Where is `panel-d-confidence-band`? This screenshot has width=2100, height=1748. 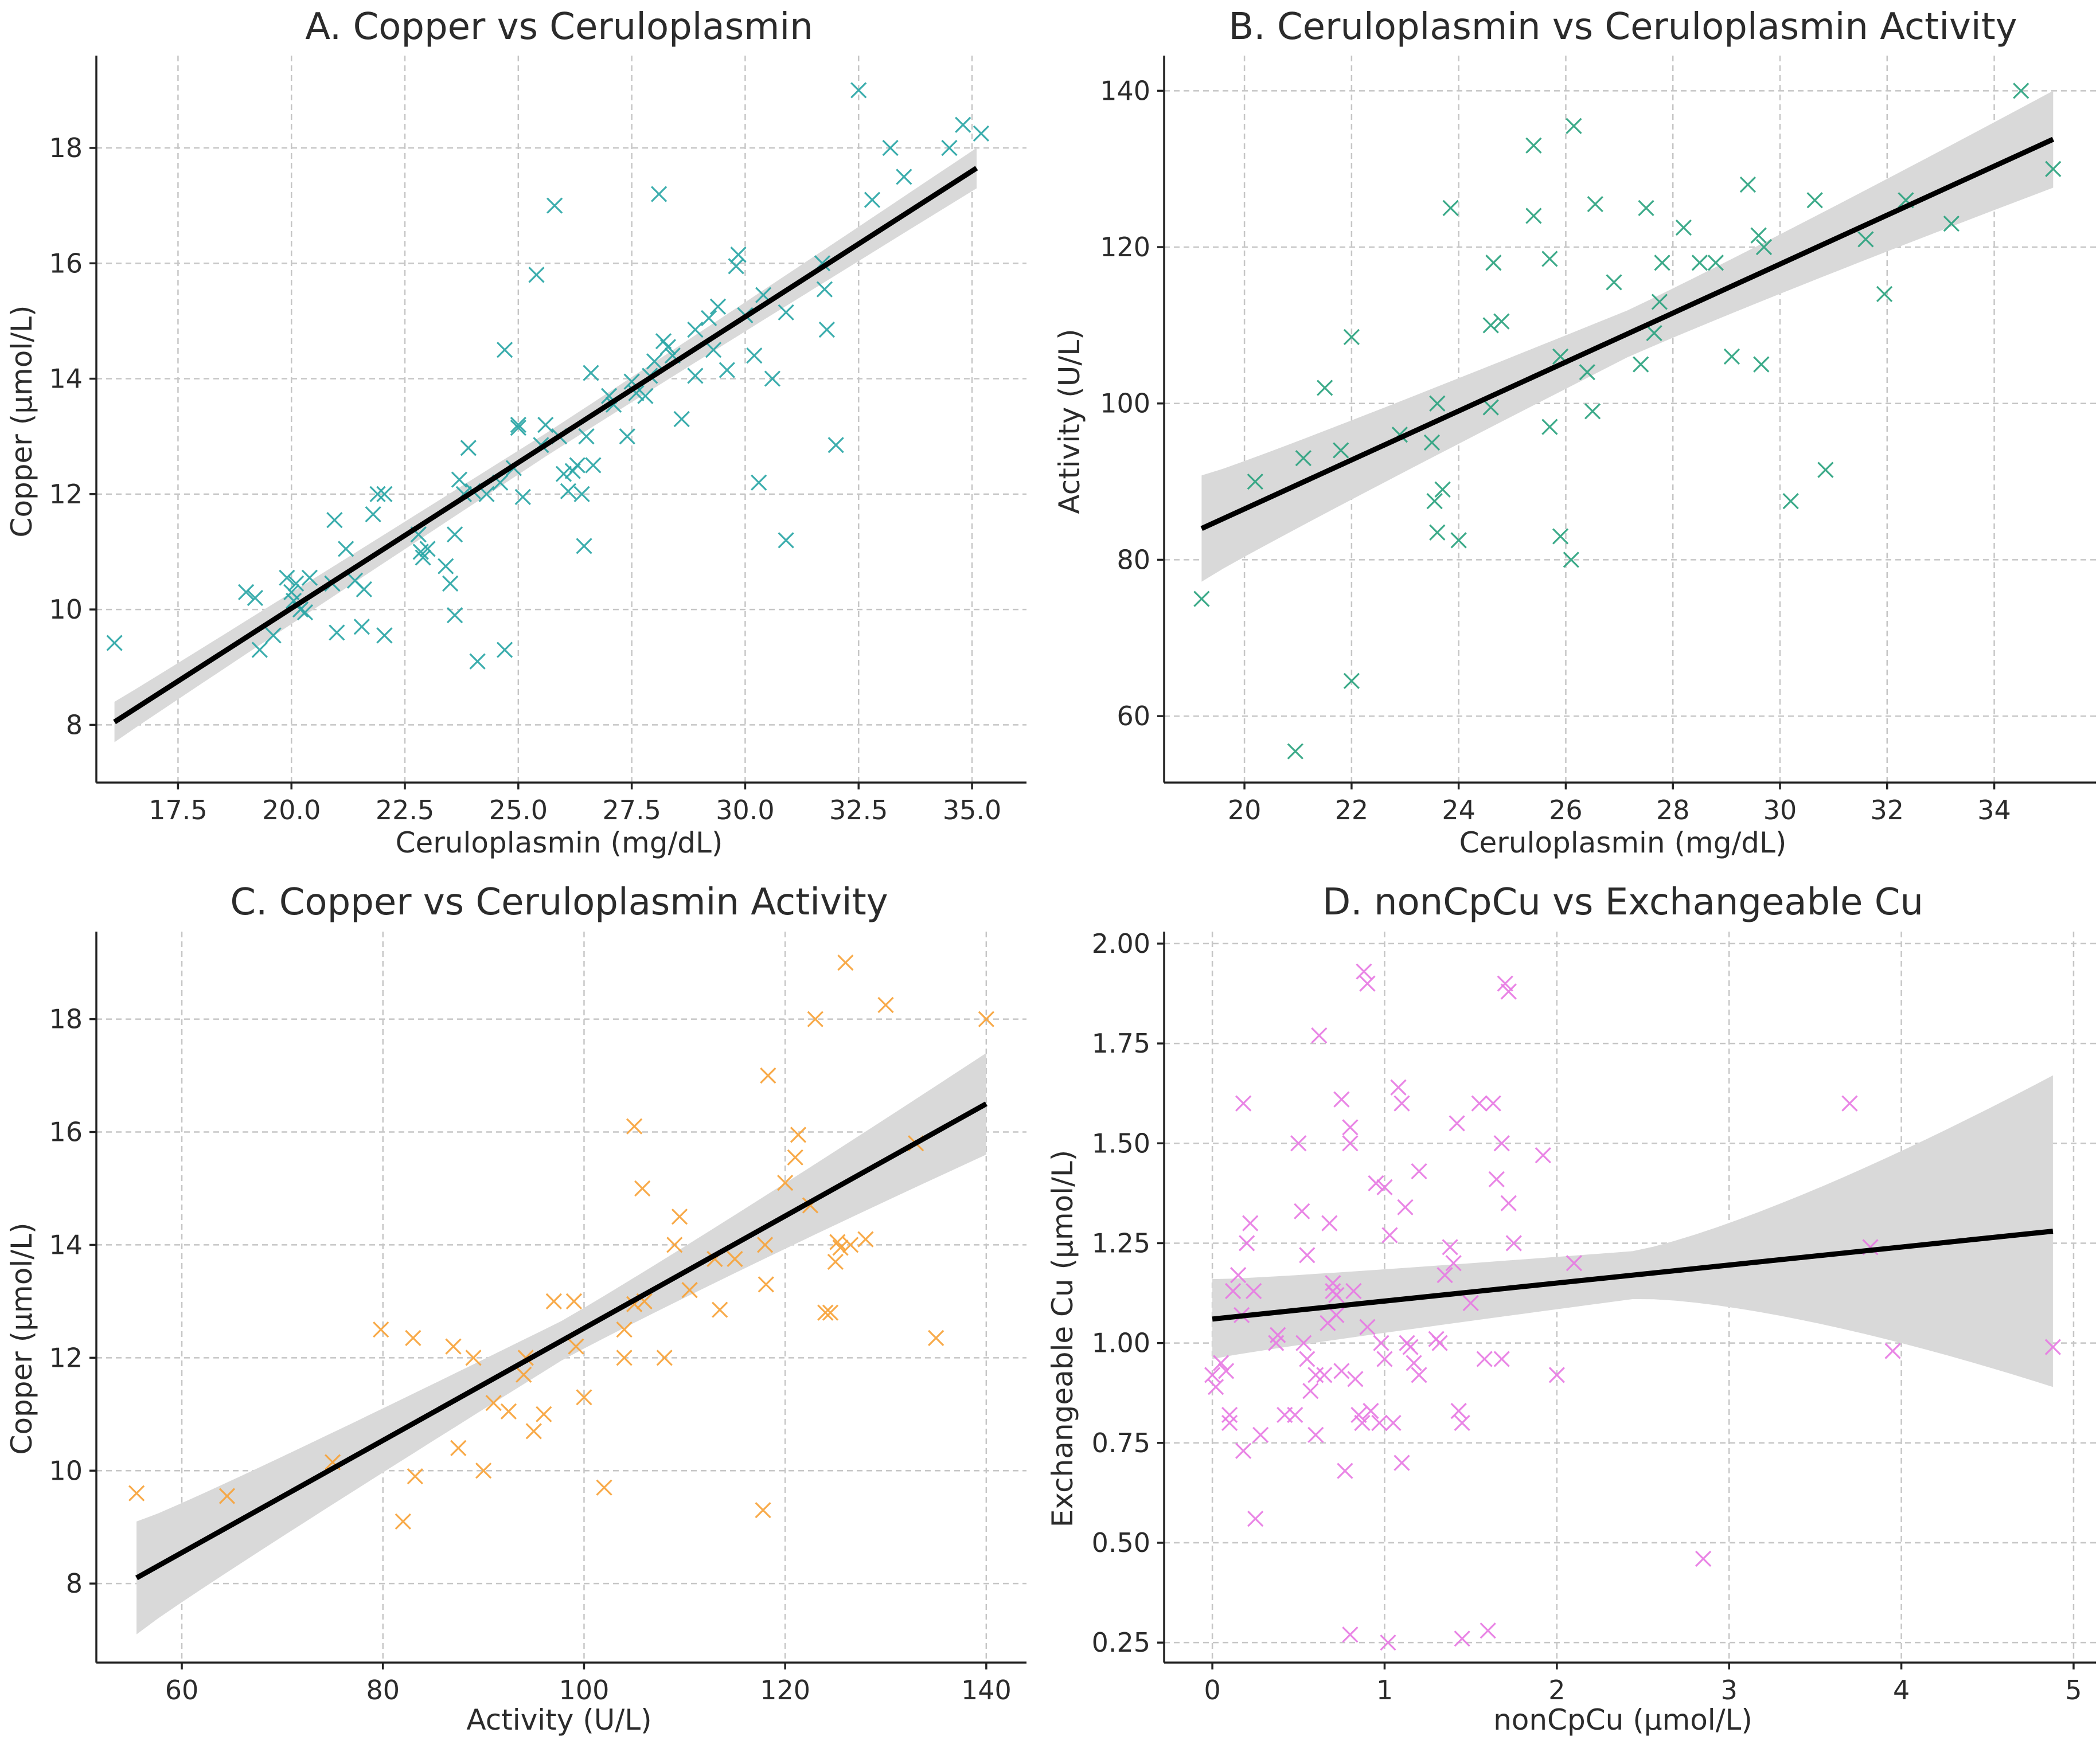 panel-d-confidence-band is located at coordinates (1632, 1231).